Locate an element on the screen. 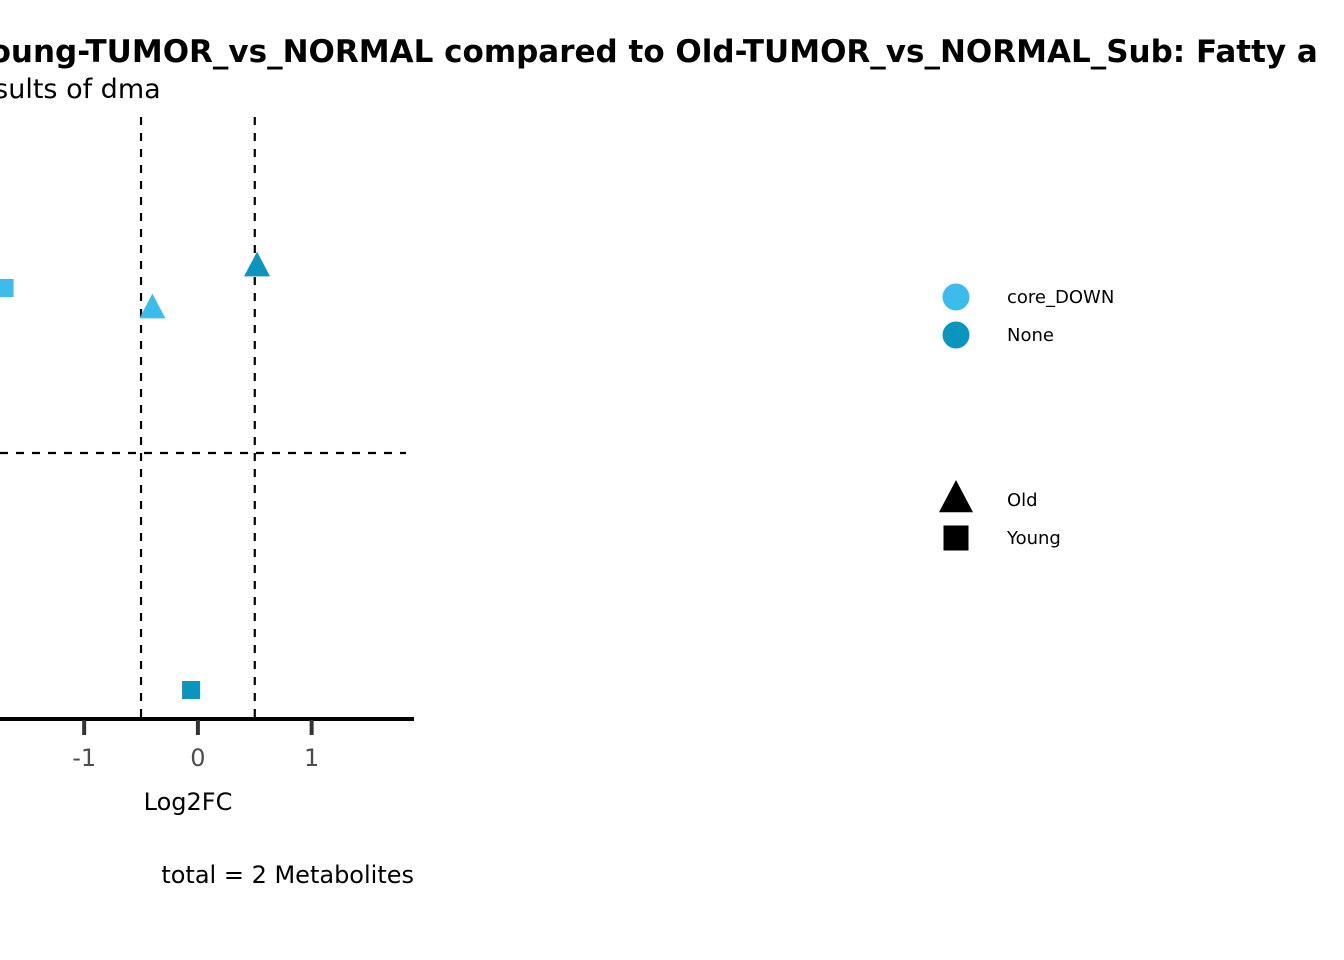 The height and width of the screenshot is (960, 1344). x-tick-label: 1 is located at coordinates (311, 758).